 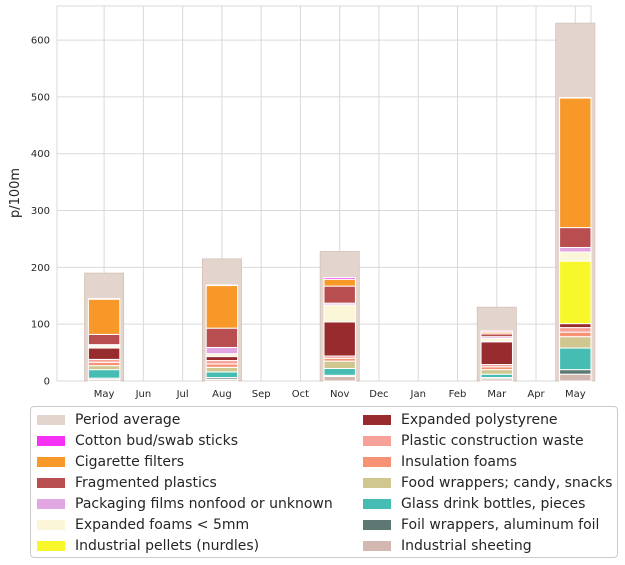 I want to click on legend-label-10: Food wrappers; candy, snacks, so click(x=507, y=483).